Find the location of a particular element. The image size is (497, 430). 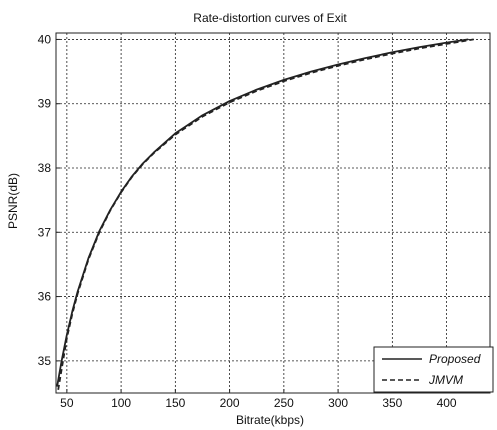

legend: Proposed JMVM is located at coordinates (433, 369).